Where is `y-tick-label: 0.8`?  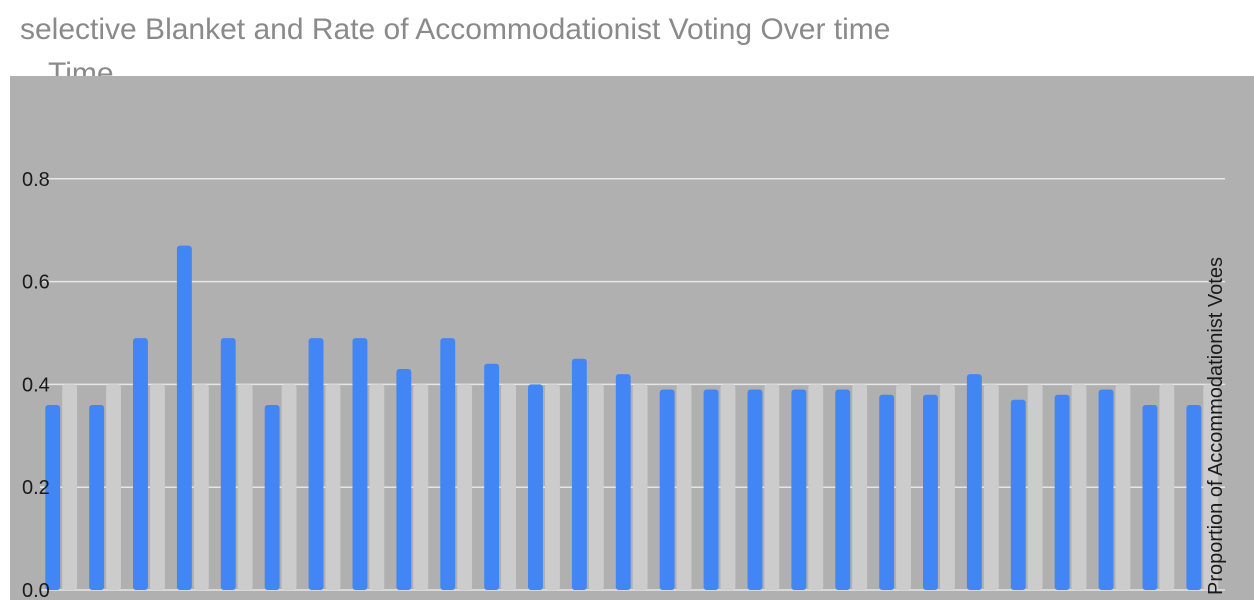 y-tick-label: 0.8 is located at coordinates (36, 180).